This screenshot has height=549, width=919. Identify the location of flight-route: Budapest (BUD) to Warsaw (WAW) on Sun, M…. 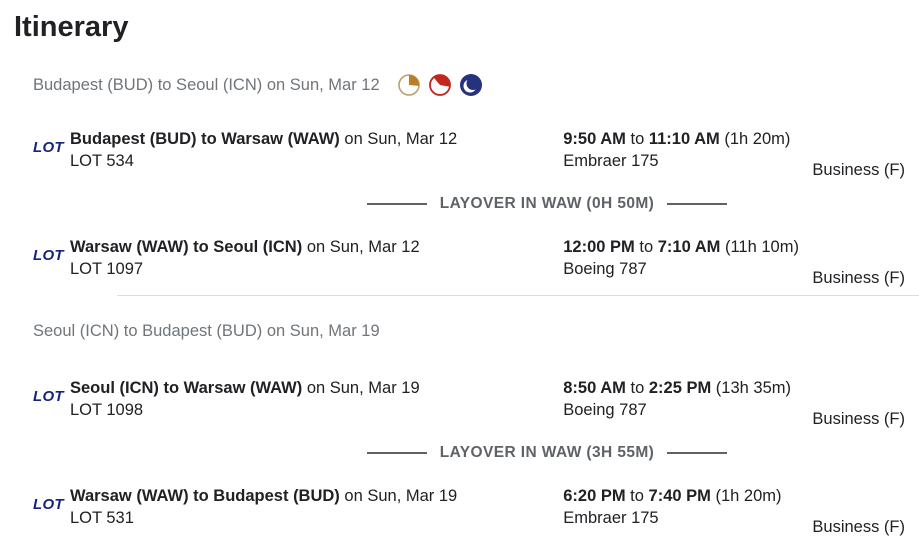
(264, 139).